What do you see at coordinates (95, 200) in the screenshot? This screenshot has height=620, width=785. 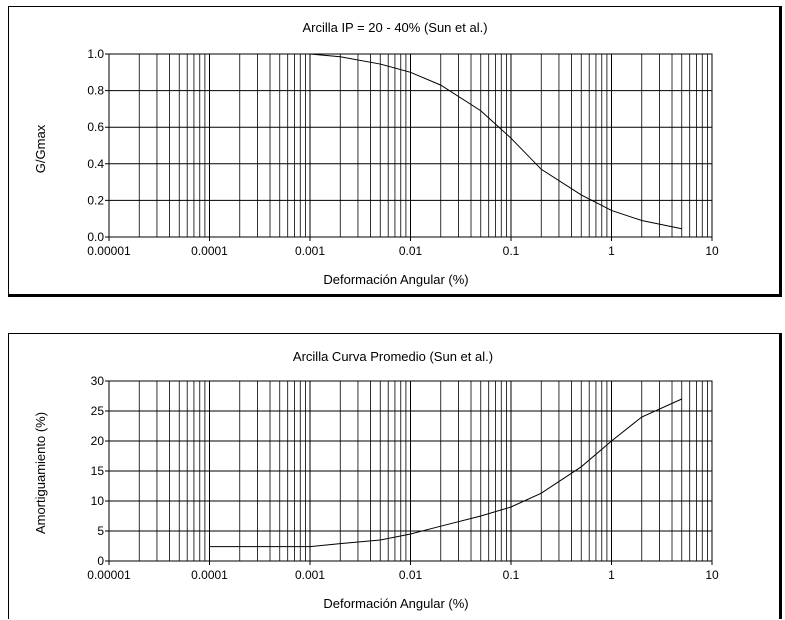 I see `y-tick-label: 0.2` at bounding box center [95, 200].